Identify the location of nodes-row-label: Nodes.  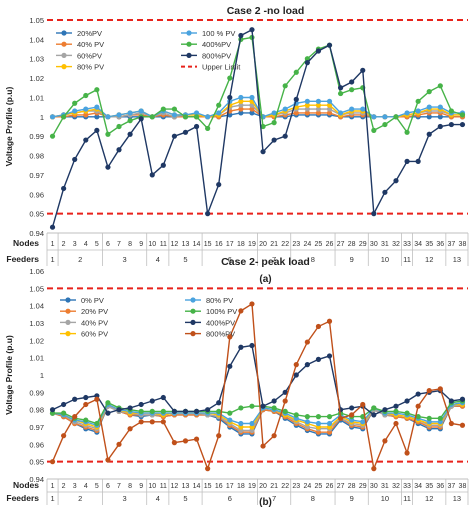
(26, 485).